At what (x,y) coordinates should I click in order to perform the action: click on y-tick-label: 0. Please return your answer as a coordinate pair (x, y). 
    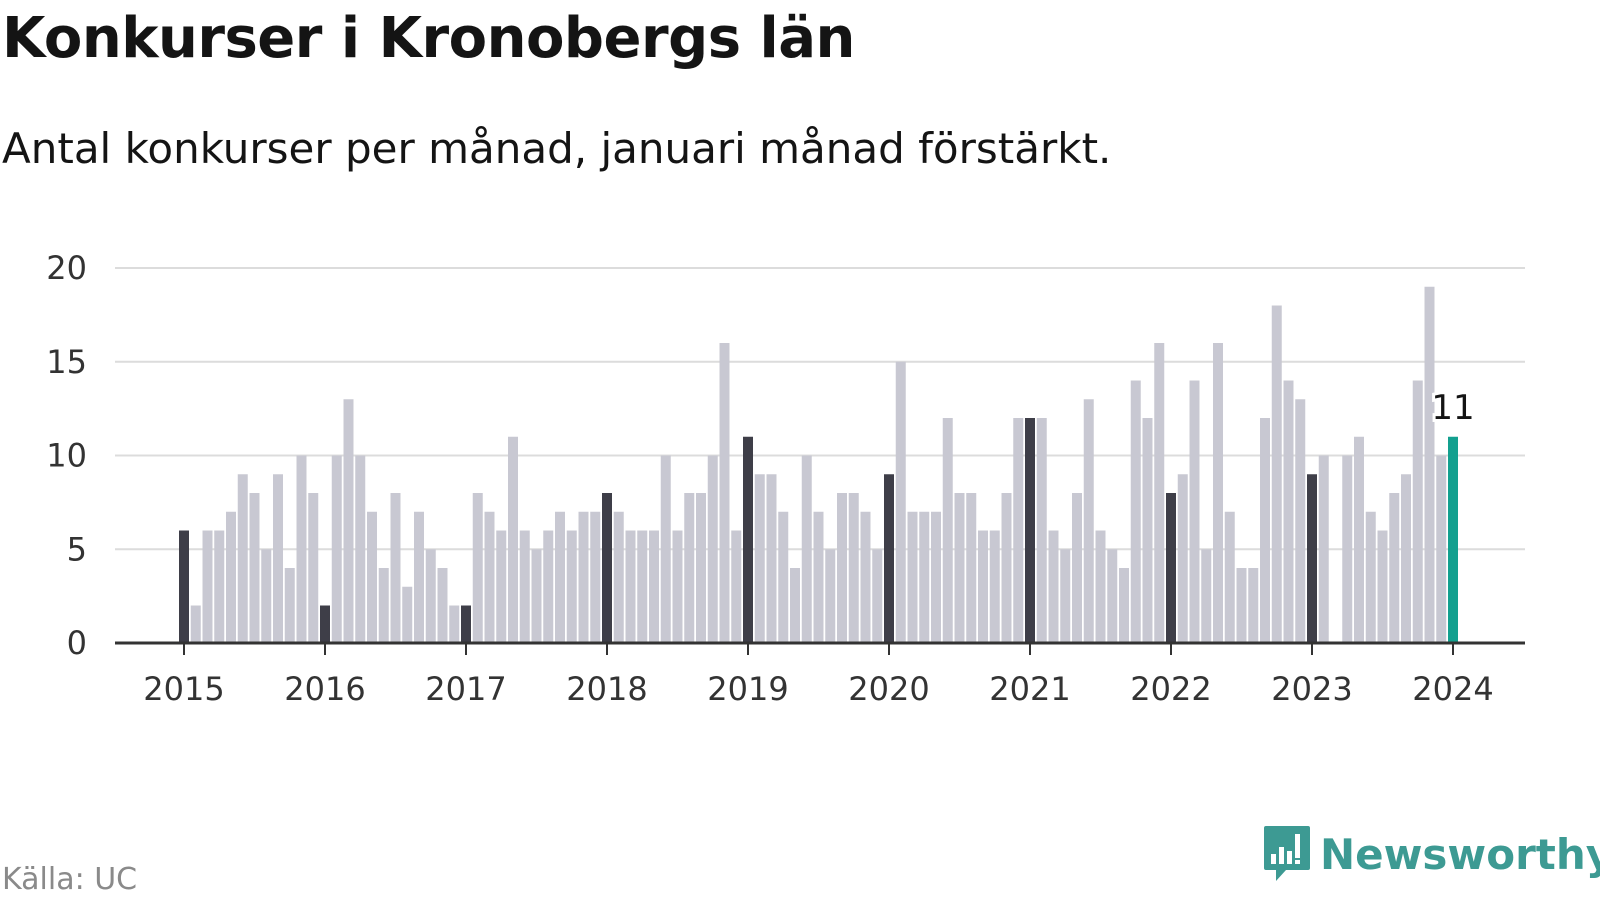
    Looking at the image, I should click on (77, 643).